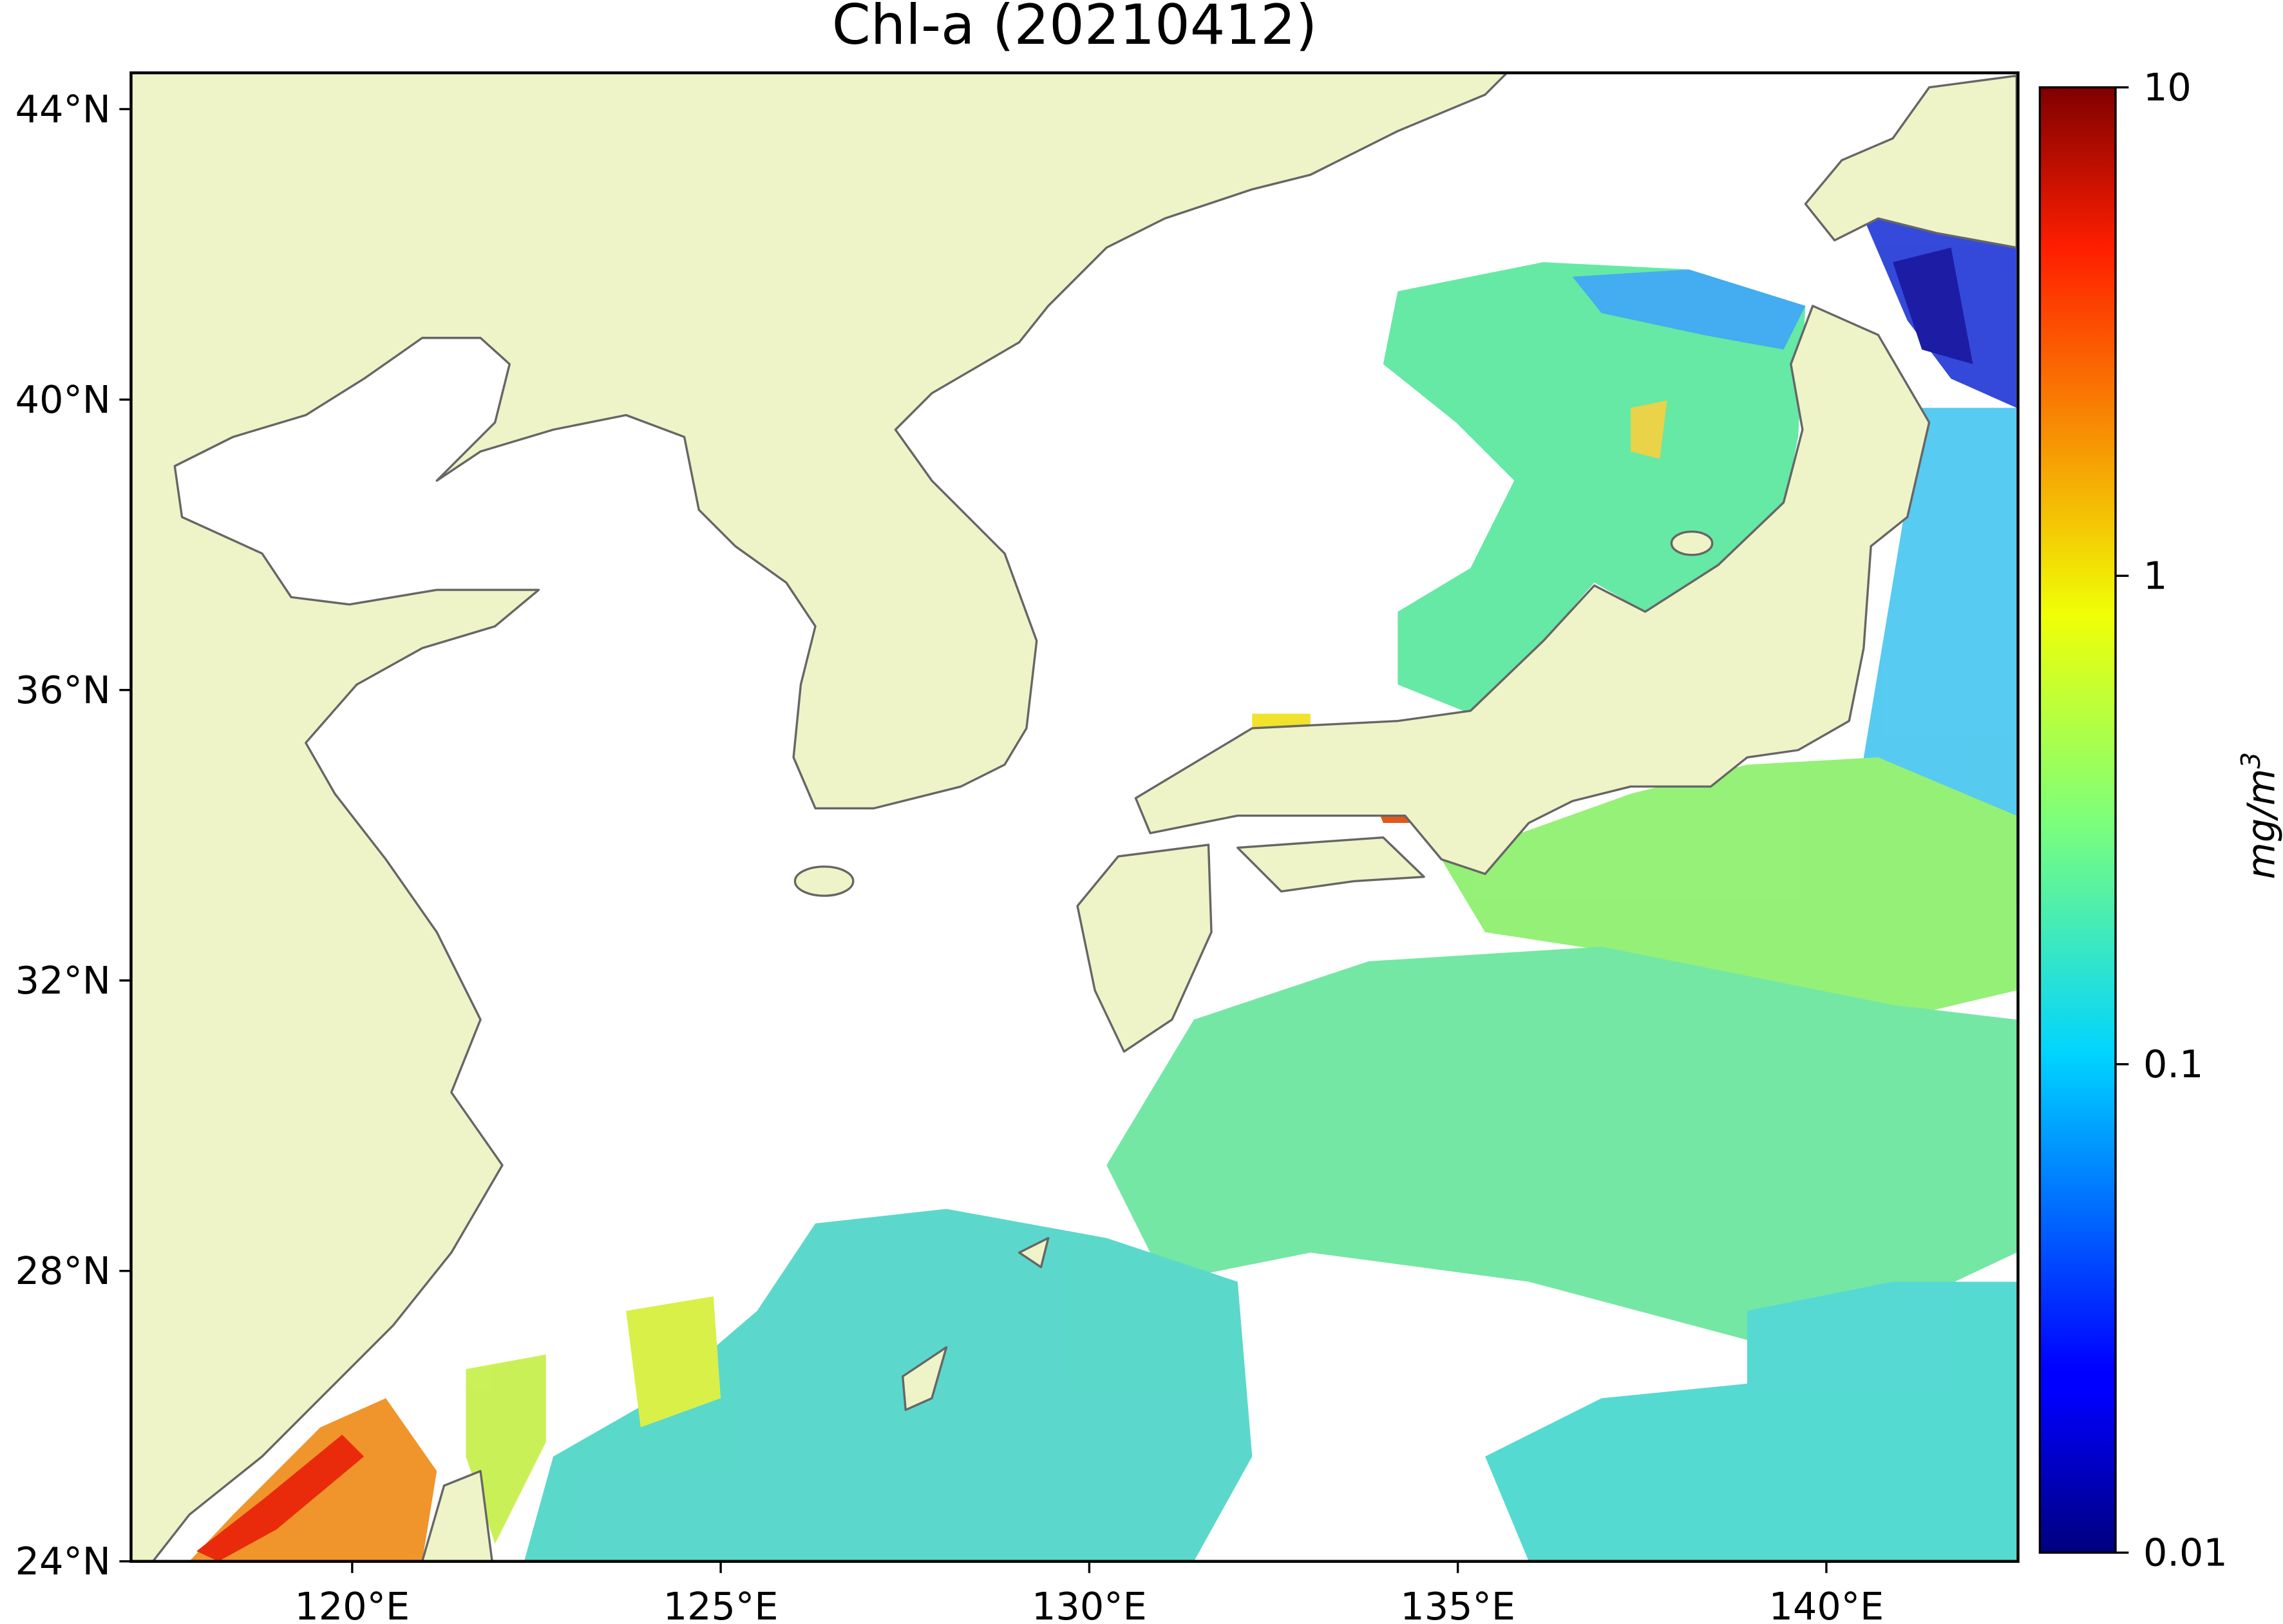  Describe the element at coordinates (2250, 760) in the screenshot. I see `colorbar-label-superscript: 3` at that location.